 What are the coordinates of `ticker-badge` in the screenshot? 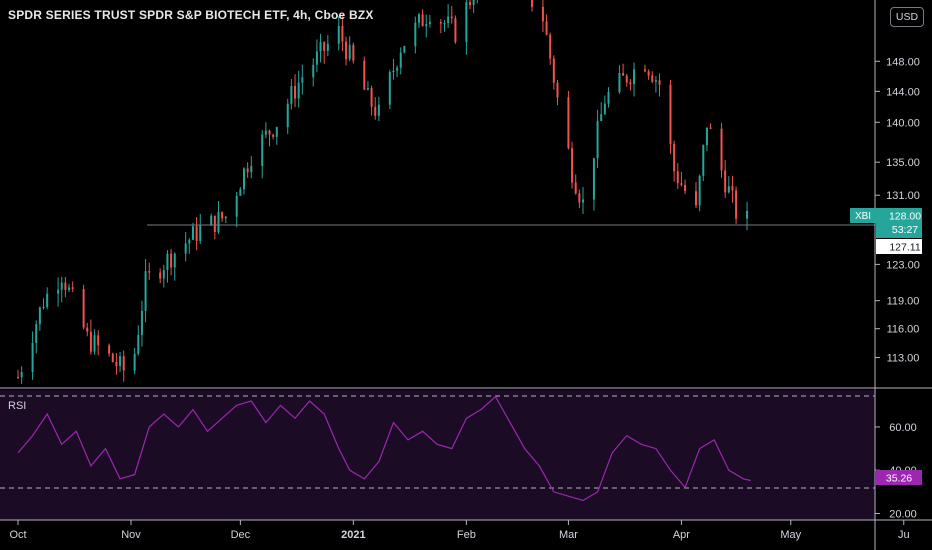 It's located at (863, 215).